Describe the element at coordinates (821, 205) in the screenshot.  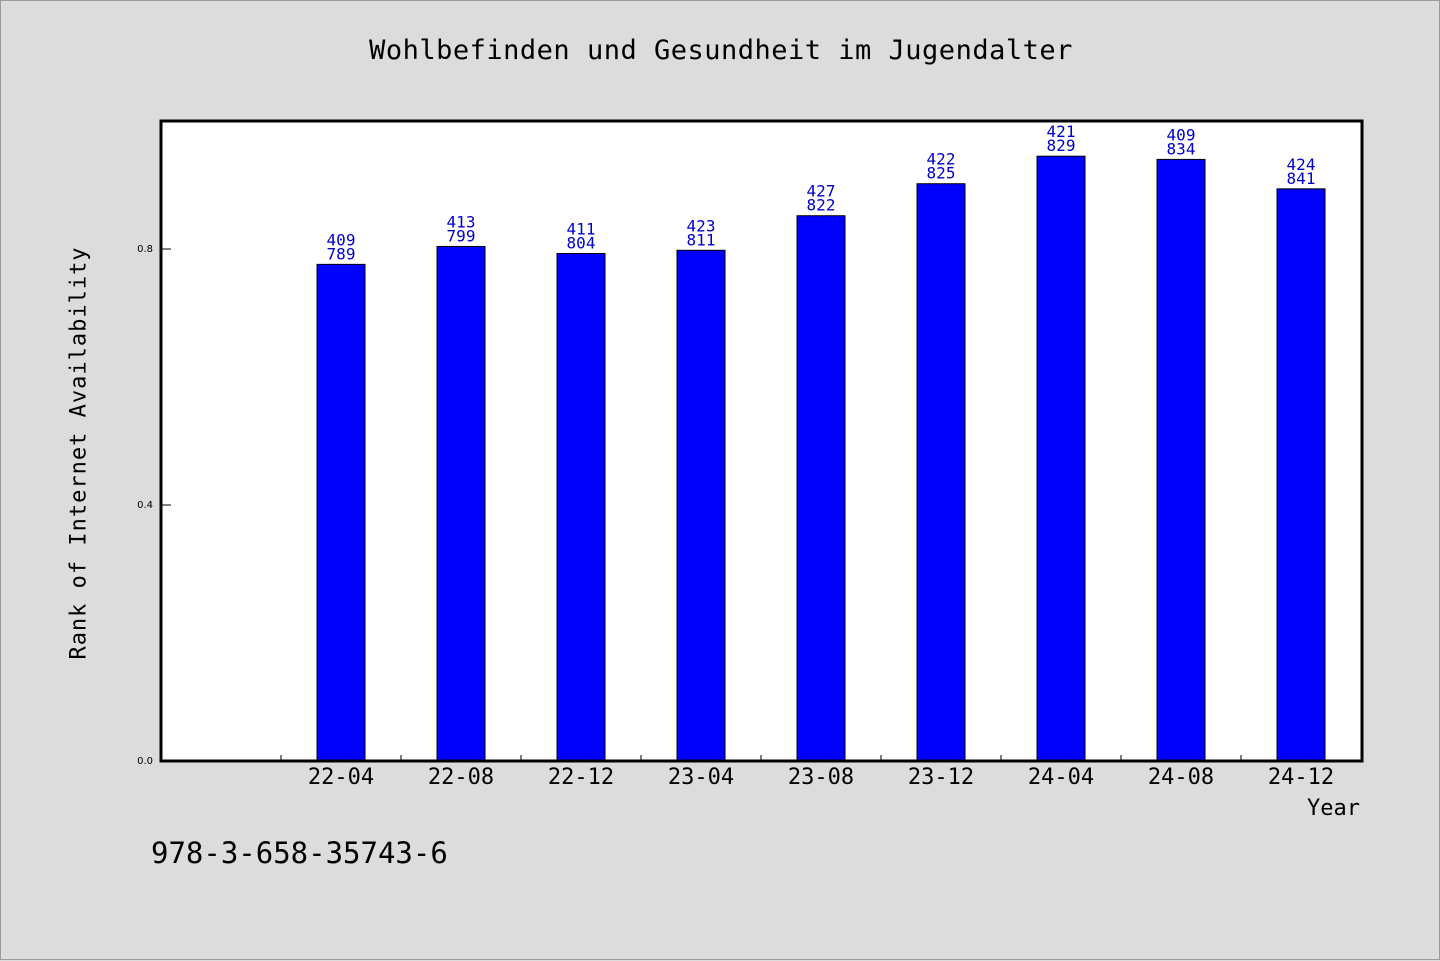
I see `bar-label-bottom: 822` at that location.